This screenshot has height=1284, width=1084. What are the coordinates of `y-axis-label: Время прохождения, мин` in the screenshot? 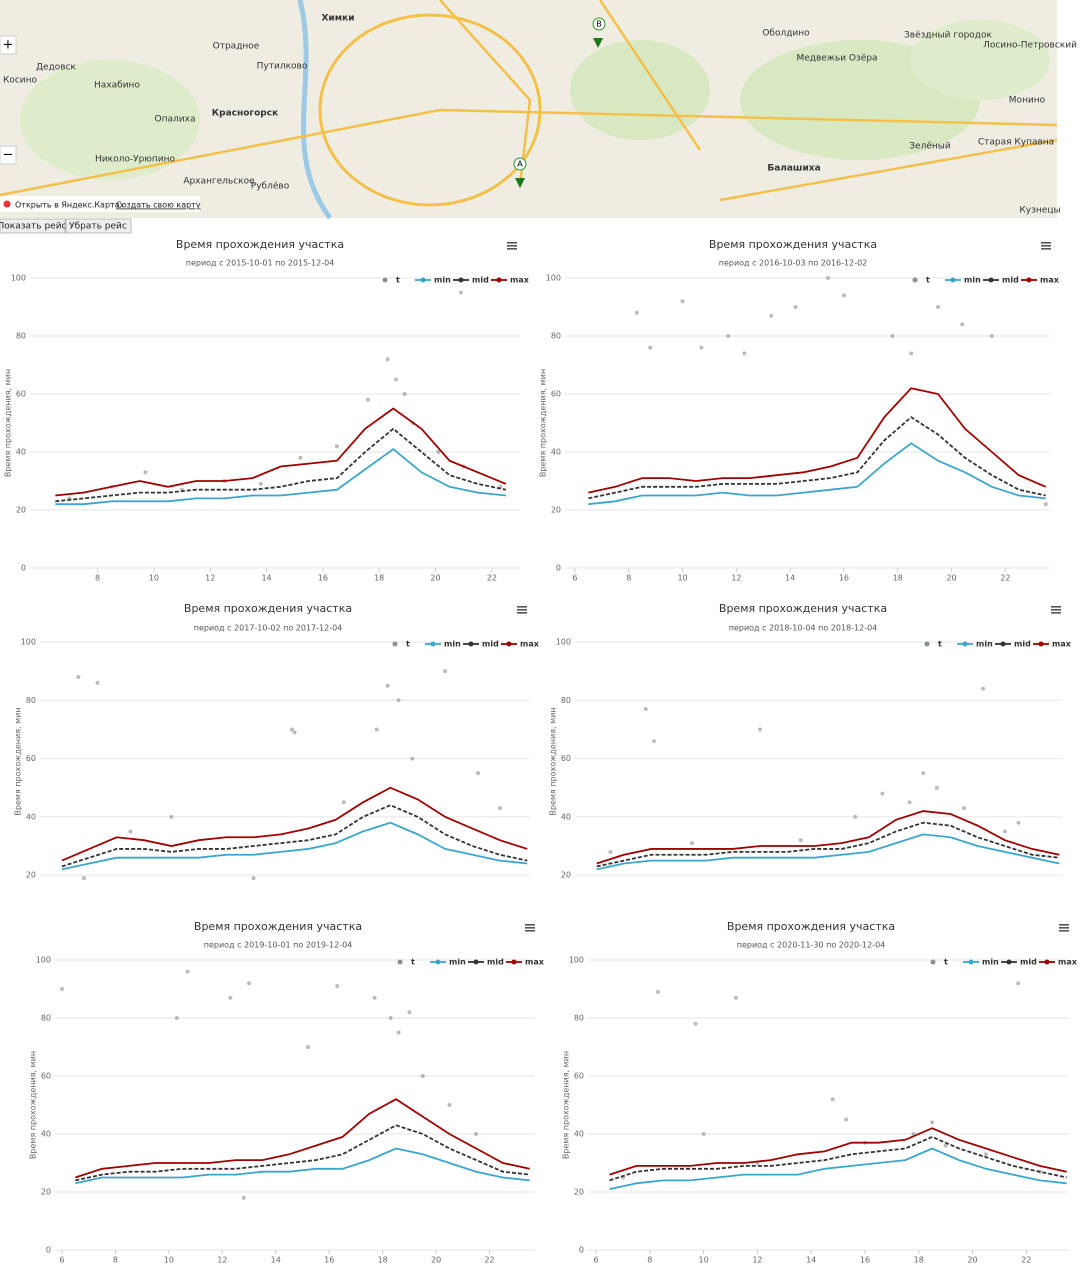 It's located at (566, 1105).